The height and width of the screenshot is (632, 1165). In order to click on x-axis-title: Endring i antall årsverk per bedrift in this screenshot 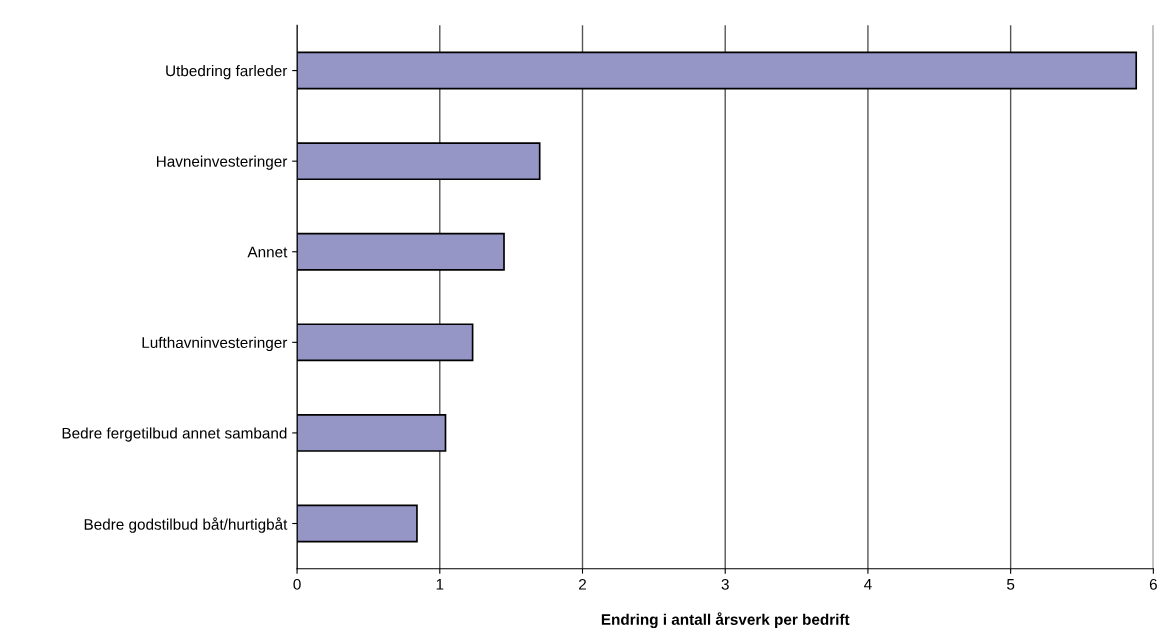, I will do `click(725, 620)`.